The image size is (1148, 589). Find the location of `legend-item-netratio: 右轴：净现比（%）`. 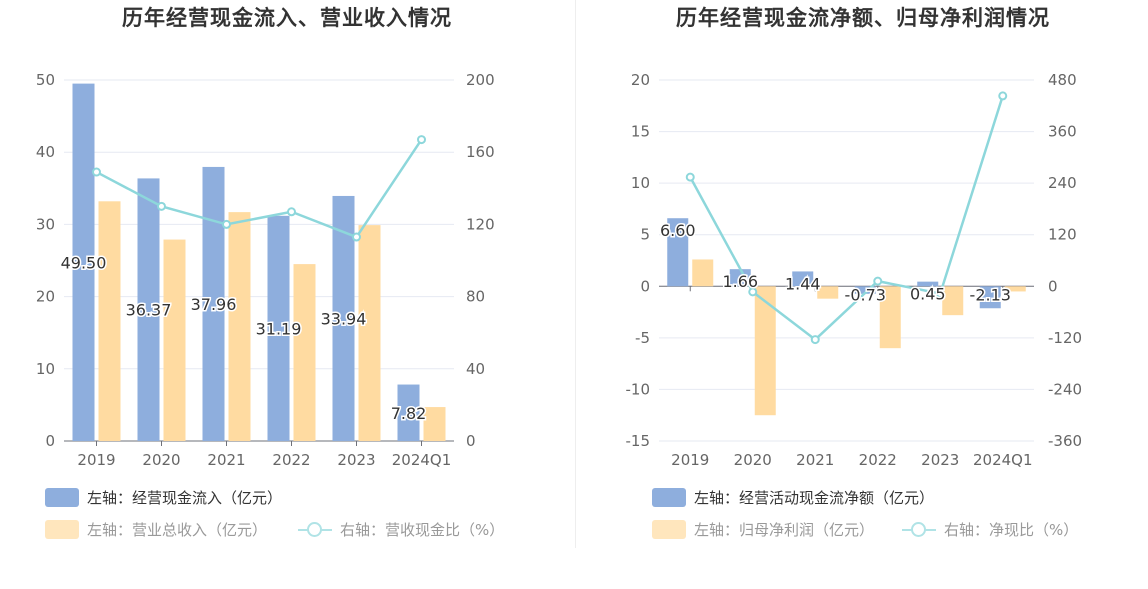

legend-item-netratio: 右轴：净现比（%） is located at coordinates (990, 529).